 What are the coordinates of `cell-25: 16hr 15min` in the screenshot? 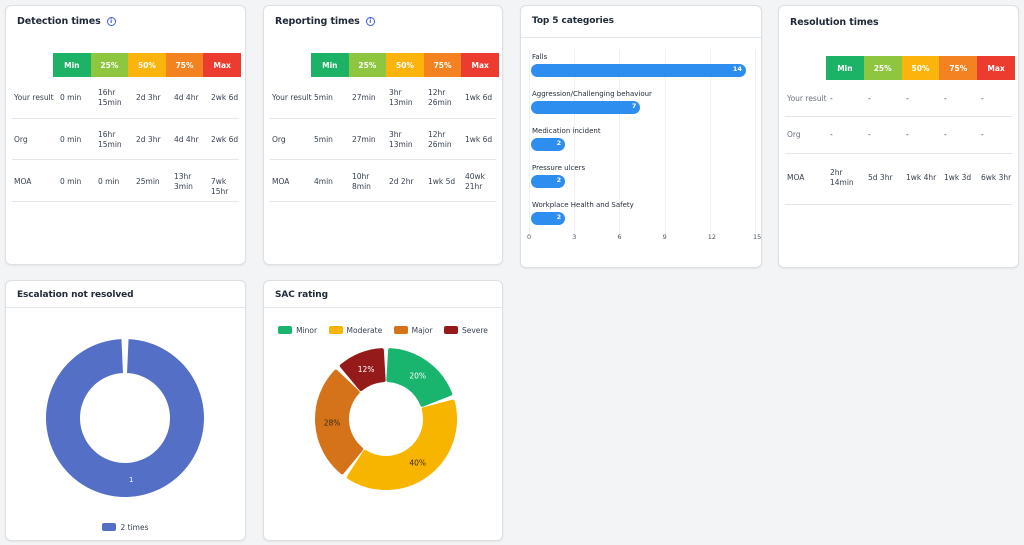 It's located at (110, 139).